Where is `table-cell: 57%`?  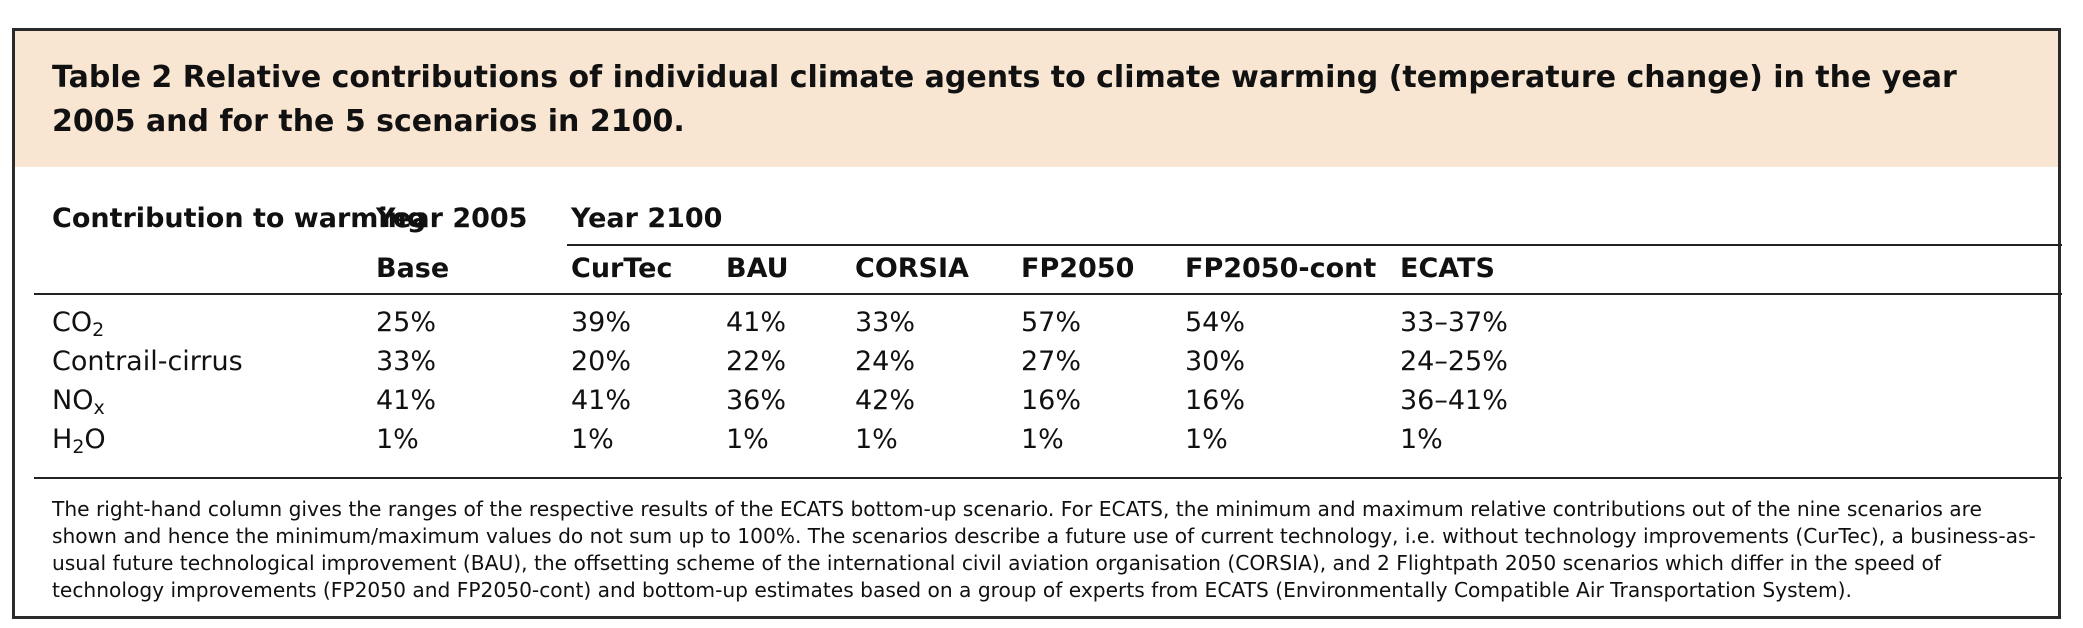
table-cell: 57% is located at coordinates (1051, 322).